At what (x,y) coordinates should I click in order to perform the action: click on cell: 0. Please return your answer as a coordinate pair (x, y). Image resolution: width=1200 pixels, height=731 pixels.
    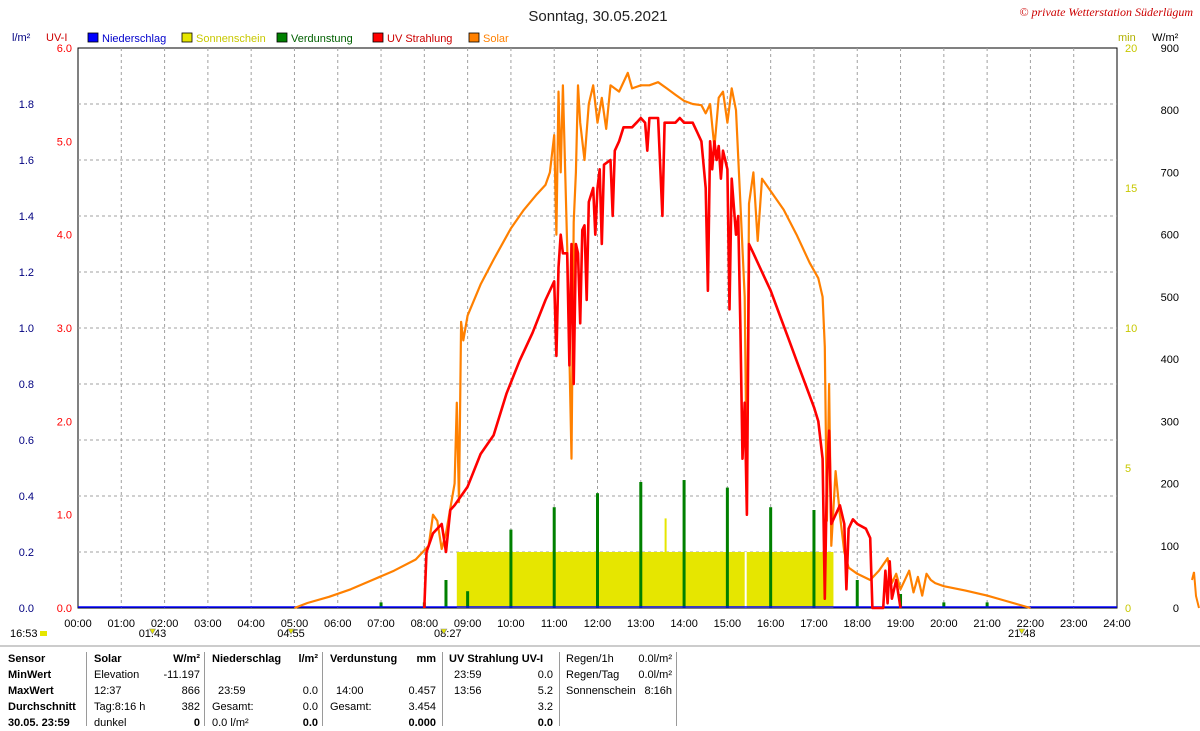
    Looking at the image, I should click on (196, 723).